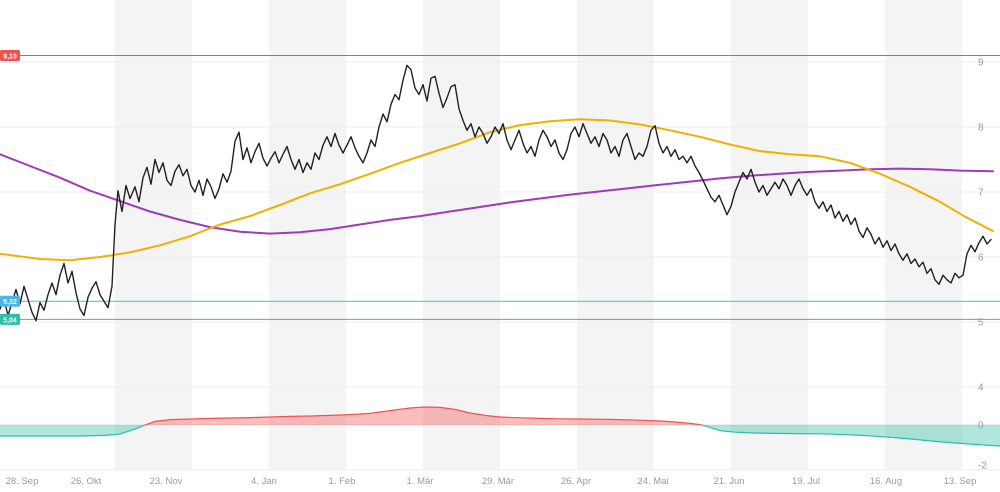 The height and width of the screenshot is (492, 1000). What do you see at coordinates (498, 481) in the screenshot?
I see `x-axis-label: 29. Mär` at bounding box center [498, 481].